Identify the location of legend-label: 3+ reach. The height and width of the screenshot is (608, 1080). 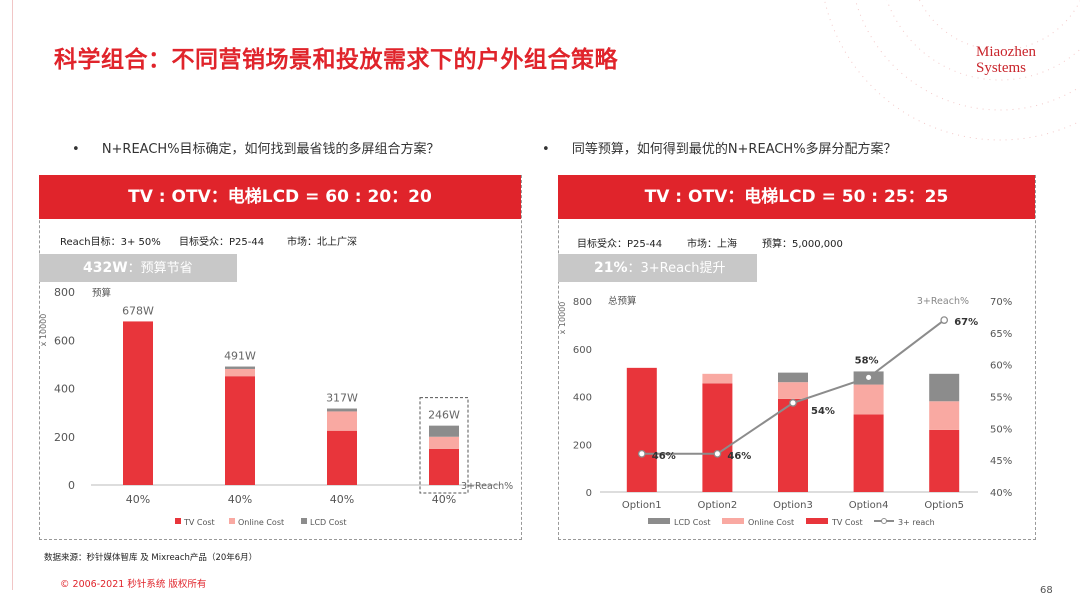
(916, 522).